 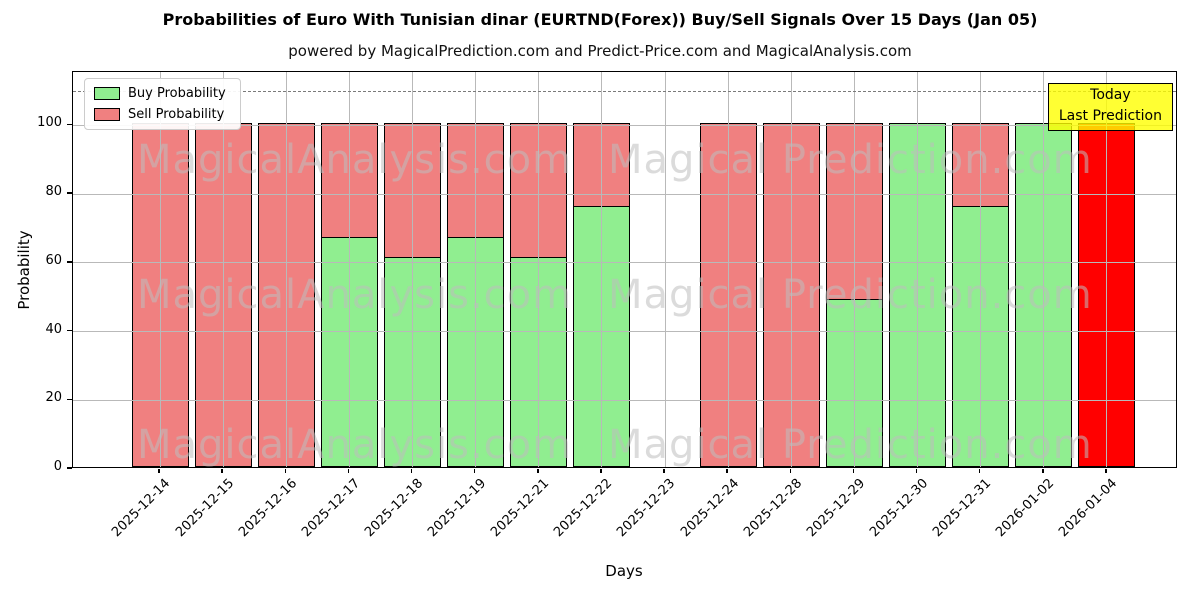 I want to click on x-tick-label-text: 2025-12-17, so click(x=330, y=508).